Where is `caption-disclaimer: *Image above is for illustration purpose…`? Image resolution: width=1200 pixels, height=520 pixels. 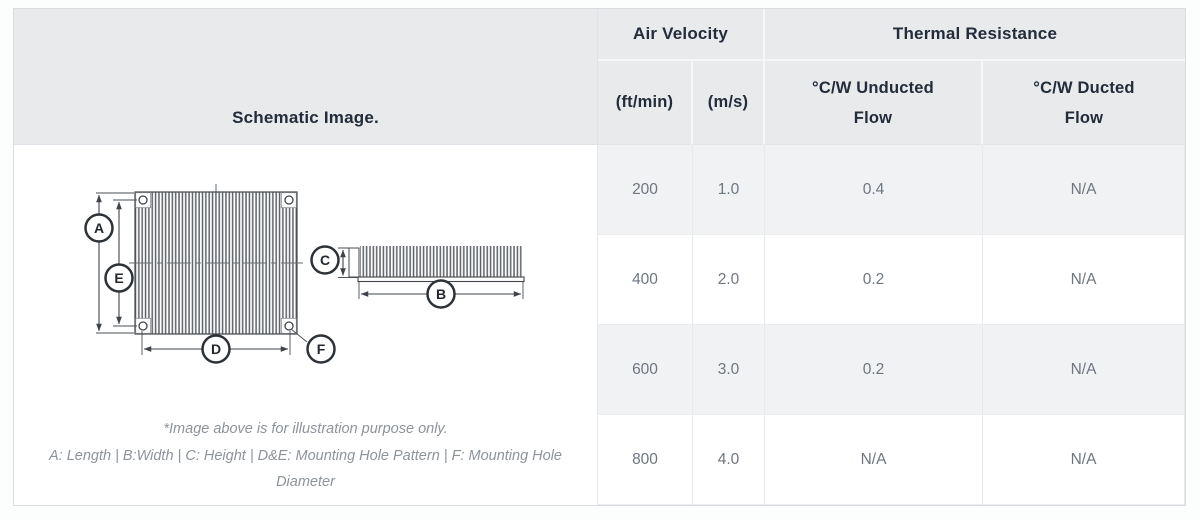
caption-disclaimer: *Image above is for illustration purpose… is located at coordinates (305, 429).